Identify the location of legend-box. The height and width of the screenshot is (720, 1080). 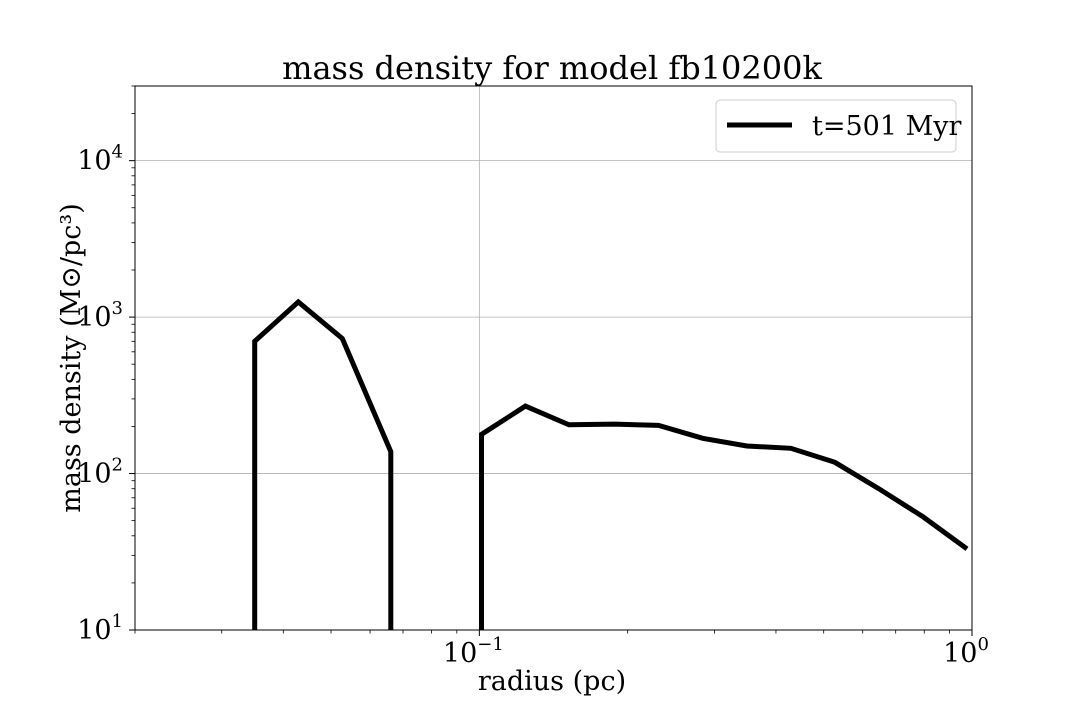
(836, 126).